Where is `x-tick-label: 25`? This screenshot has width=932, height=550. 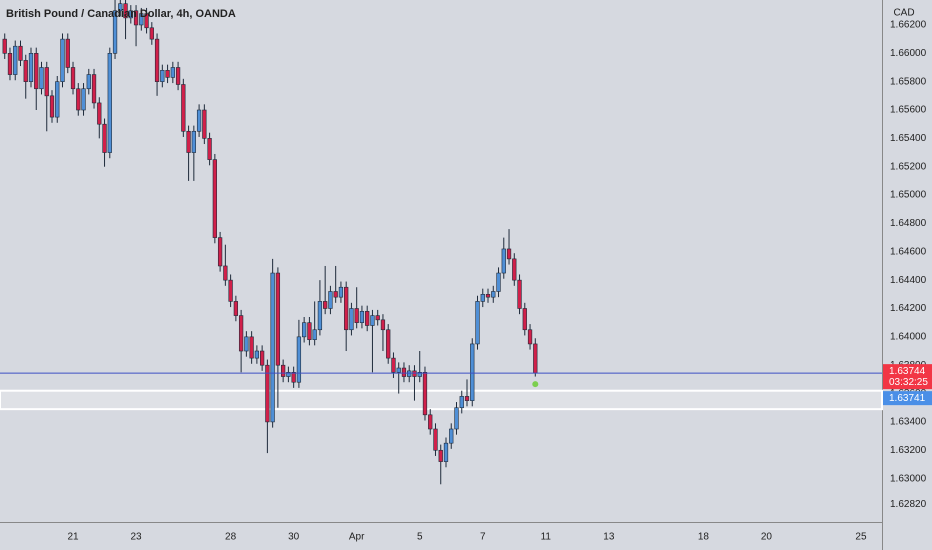 x-tick-label: 25 is located at coordinates (861, 537).